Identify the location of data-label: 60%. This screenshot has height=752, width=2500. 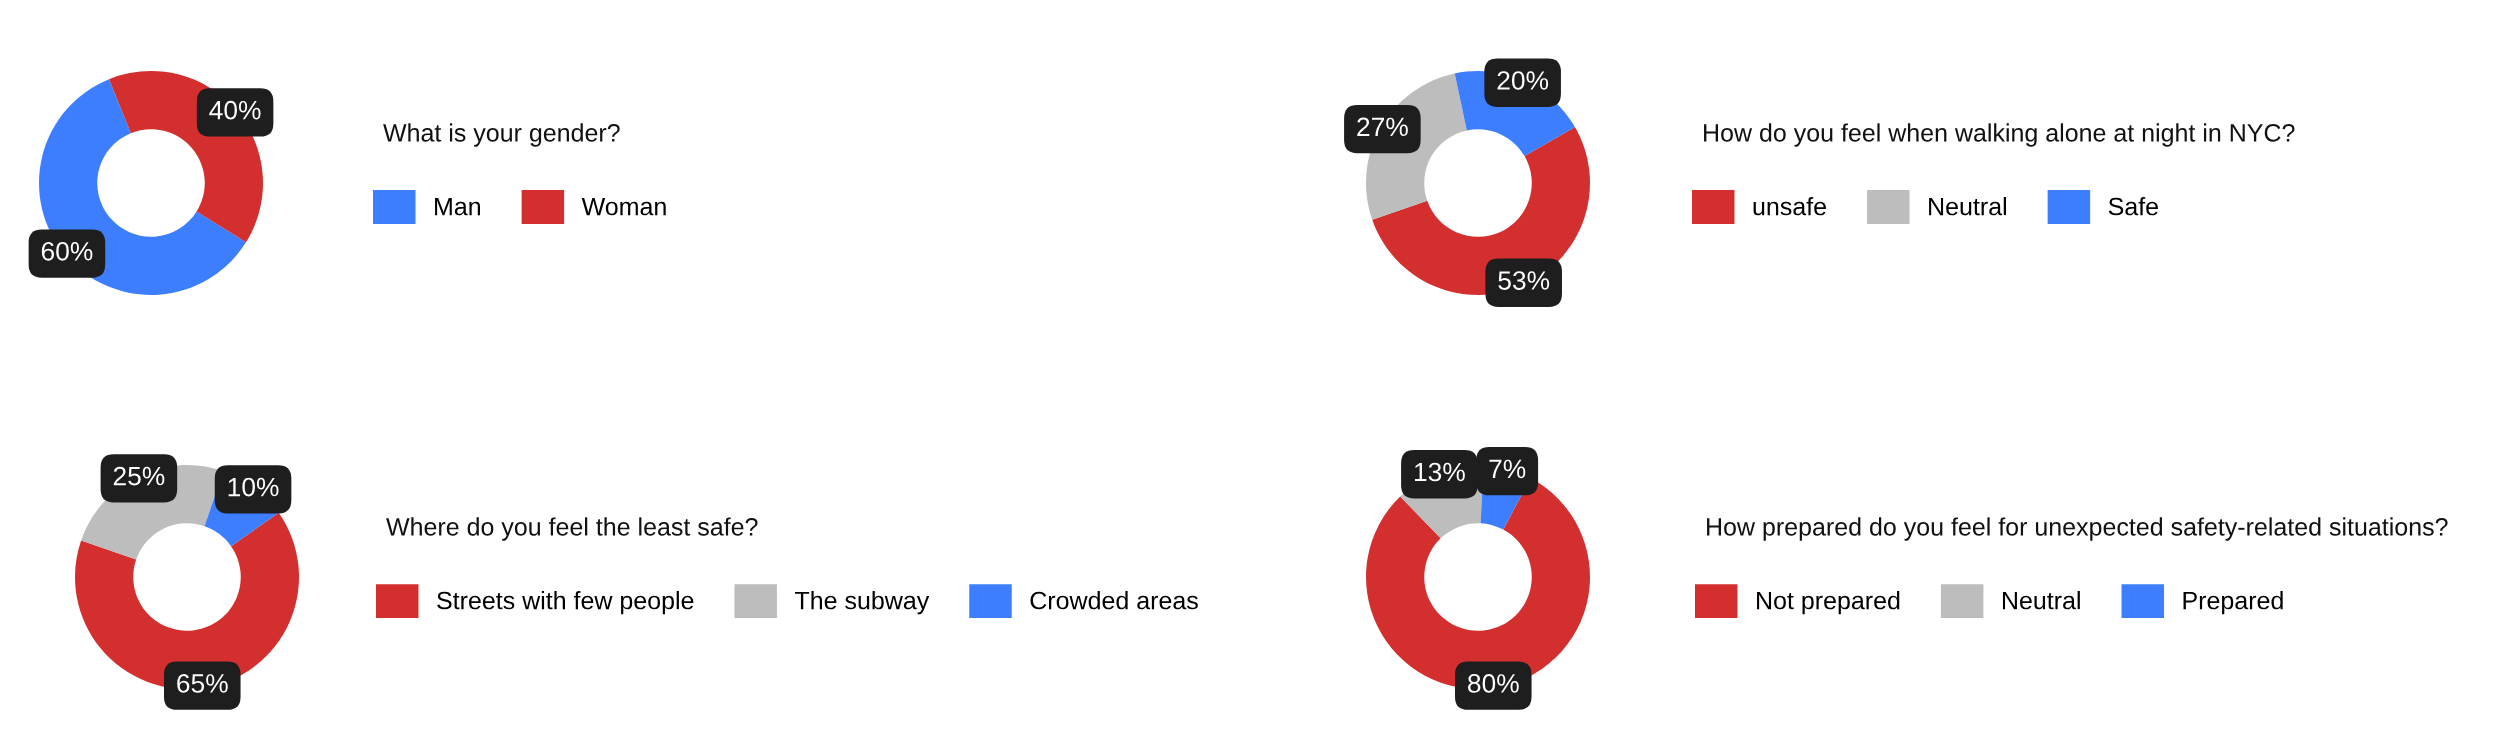
(67, 251).